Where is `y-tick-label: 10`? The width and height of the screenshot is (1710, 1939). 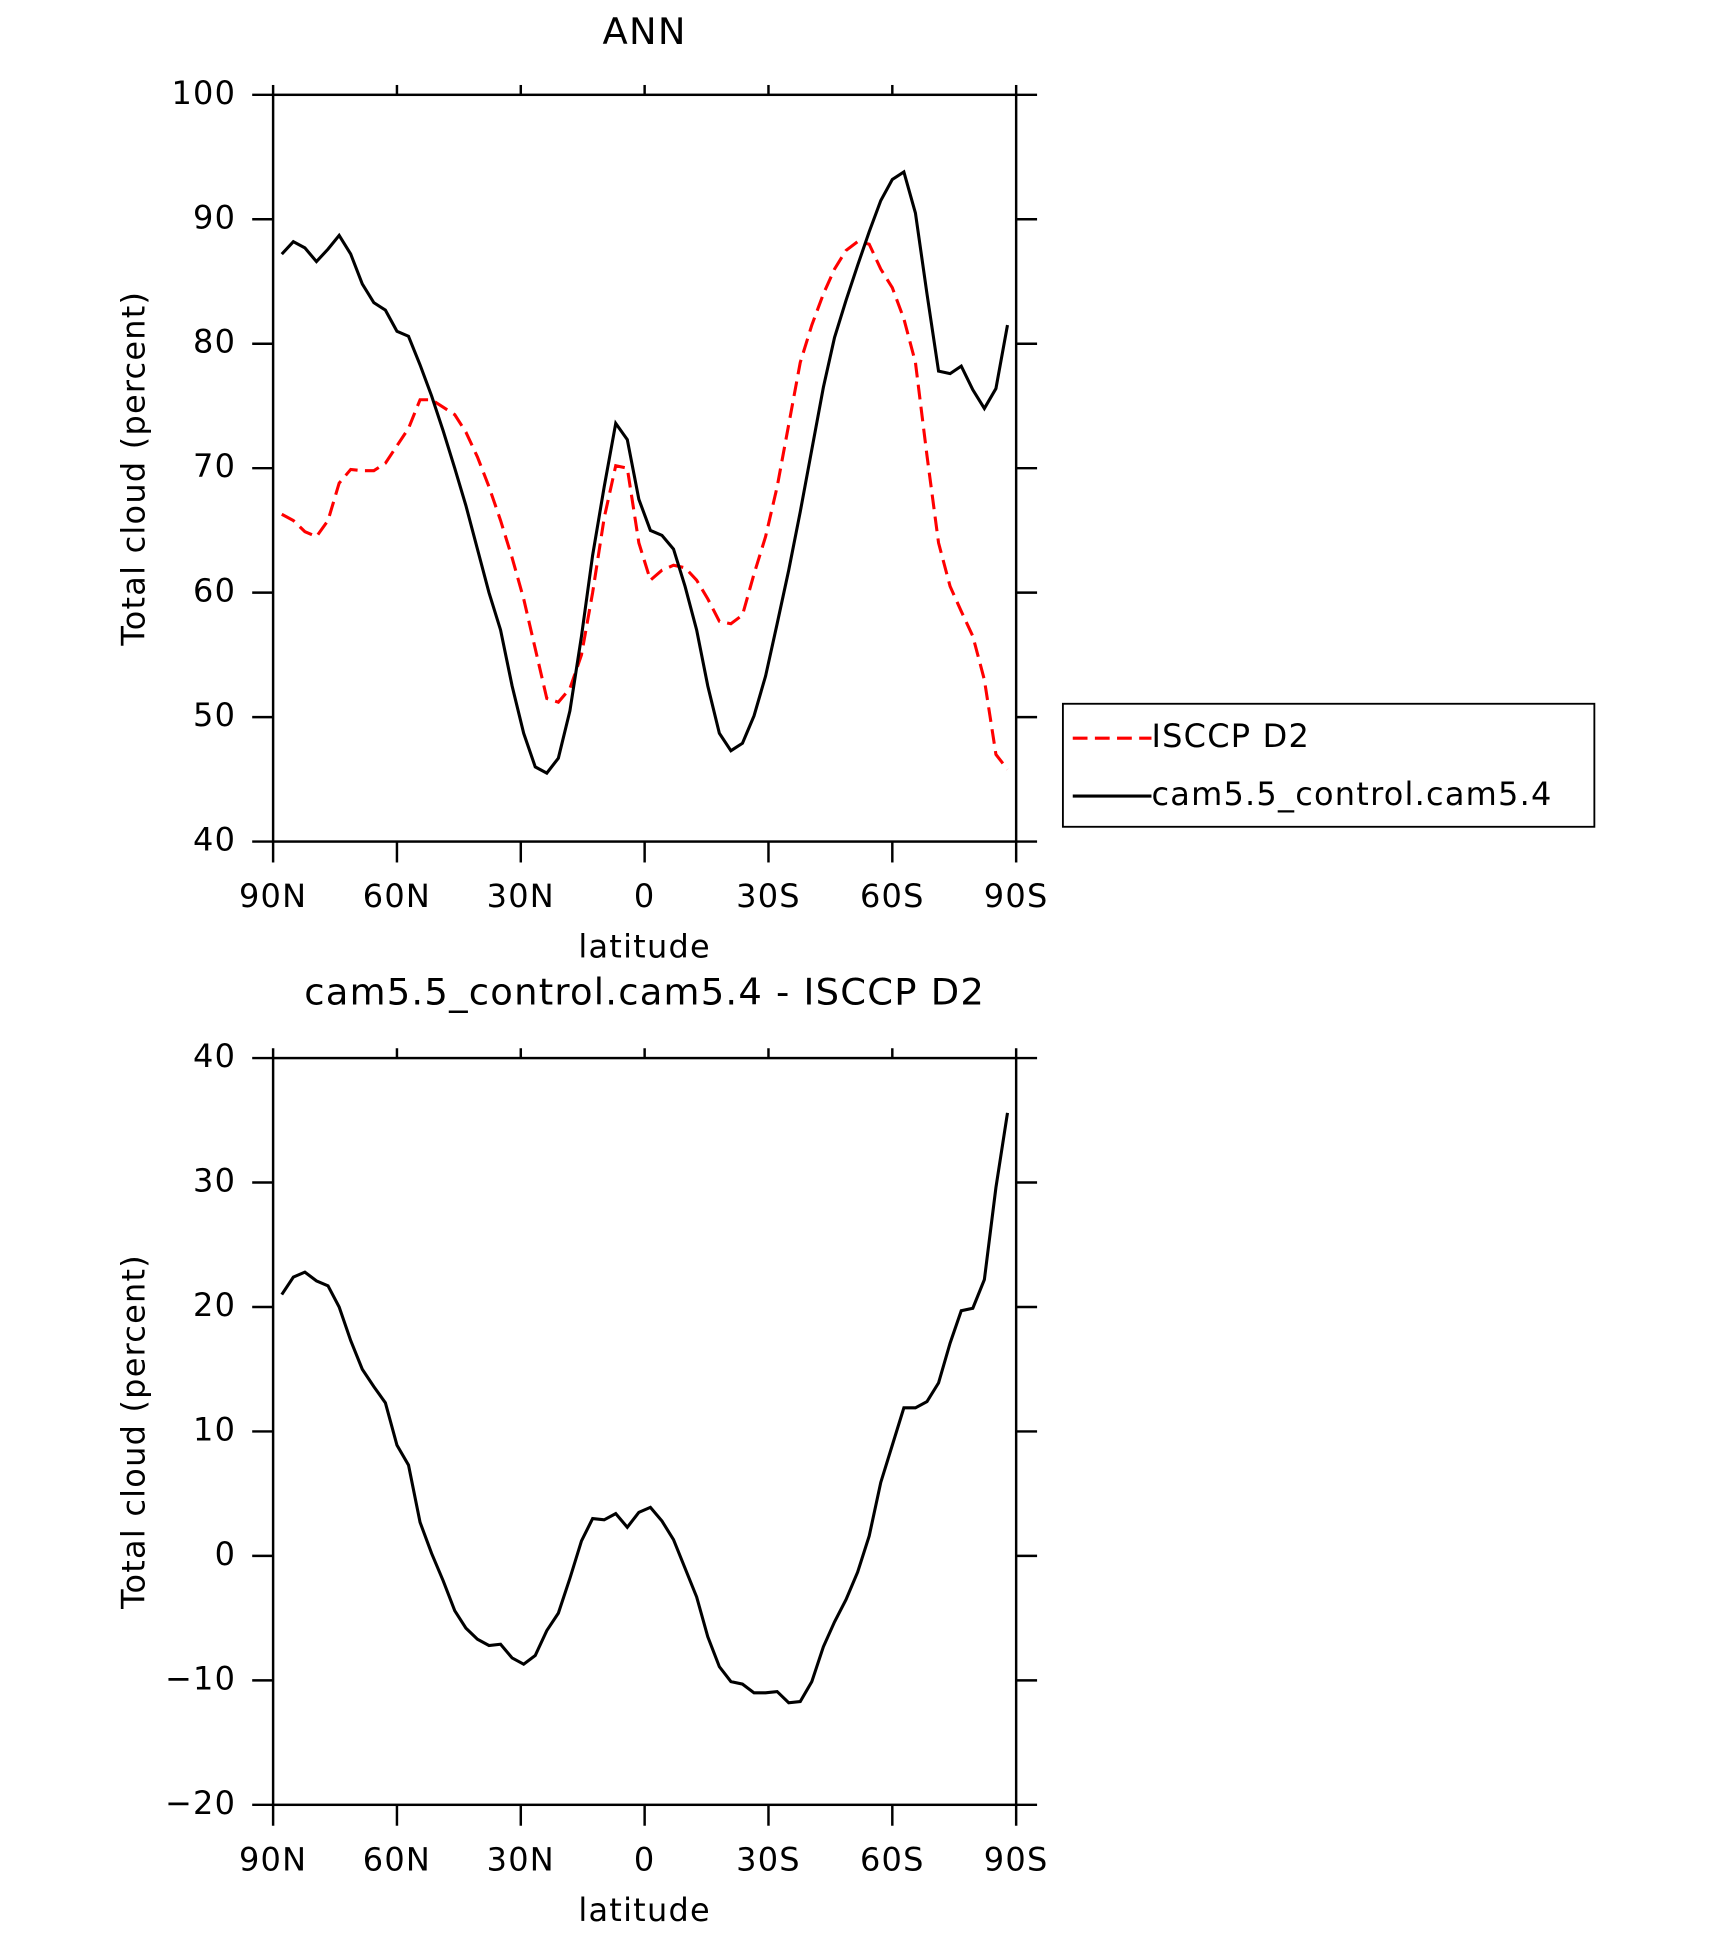
y-tick-label: 10 is located at coordinates (214, 1429).